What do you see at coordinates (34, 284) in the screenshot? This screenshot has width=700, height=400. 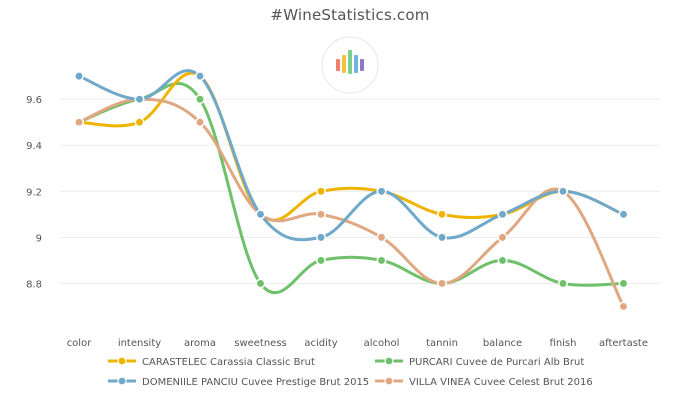 I see `y-tick-label: 8.8` at bounding box center [34, 284].